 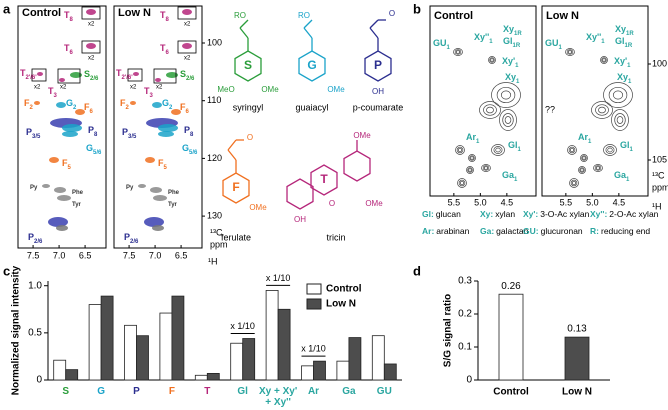 What do you see at coordinates (207, 391) in the screenshot?
I see `x-tick-label: T` at bounding box center [207, 391].